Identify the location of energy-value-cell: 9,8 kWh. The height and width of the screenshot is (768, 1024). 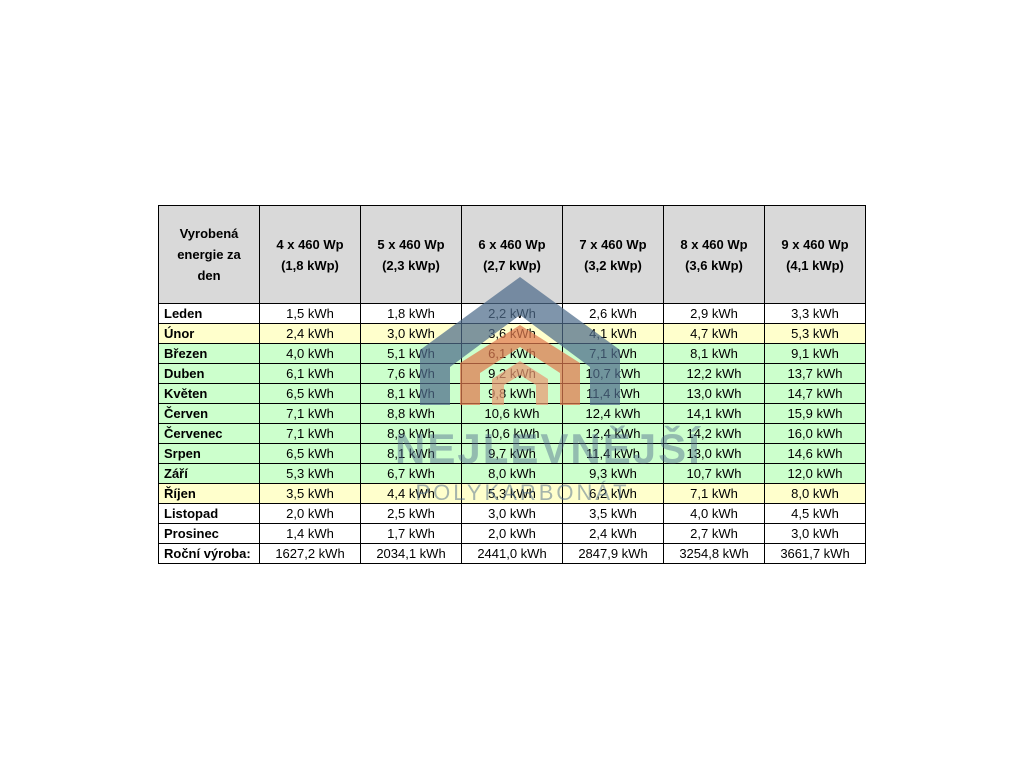
(512, 393).